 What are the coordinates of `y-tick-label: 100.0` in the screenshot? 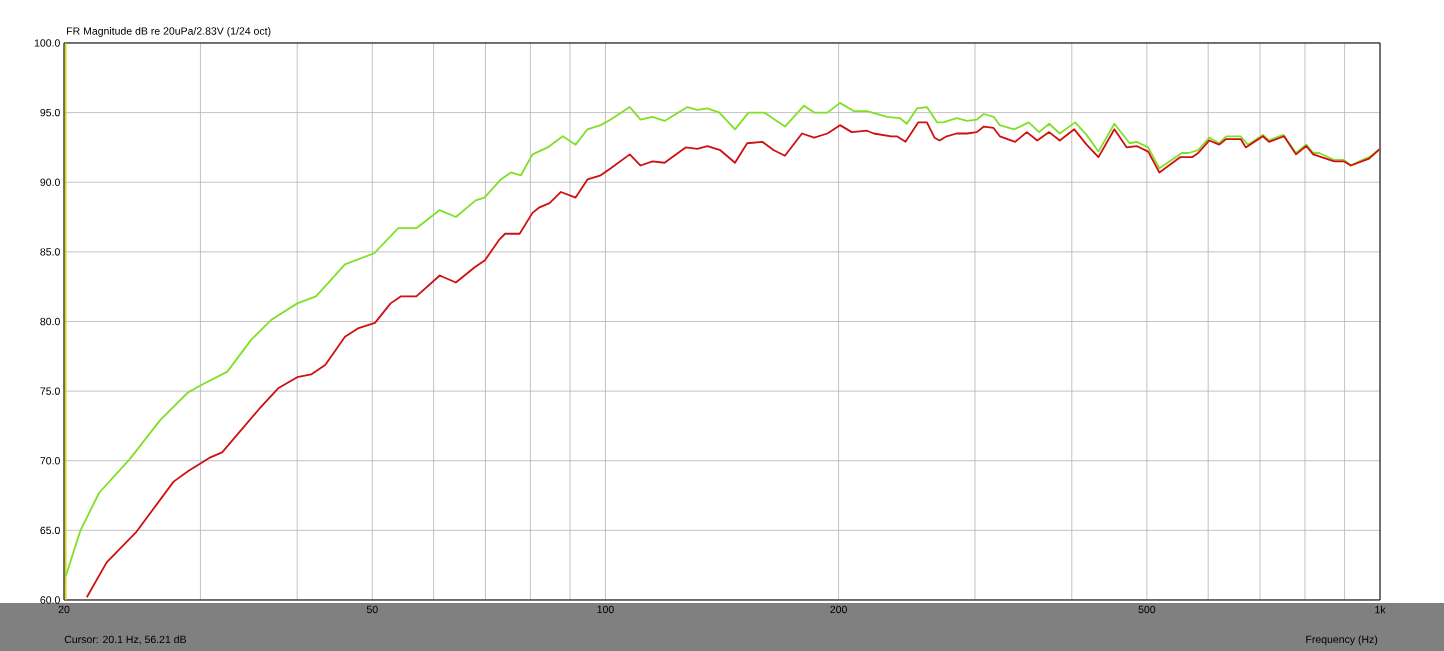 It's located at (47, 43).